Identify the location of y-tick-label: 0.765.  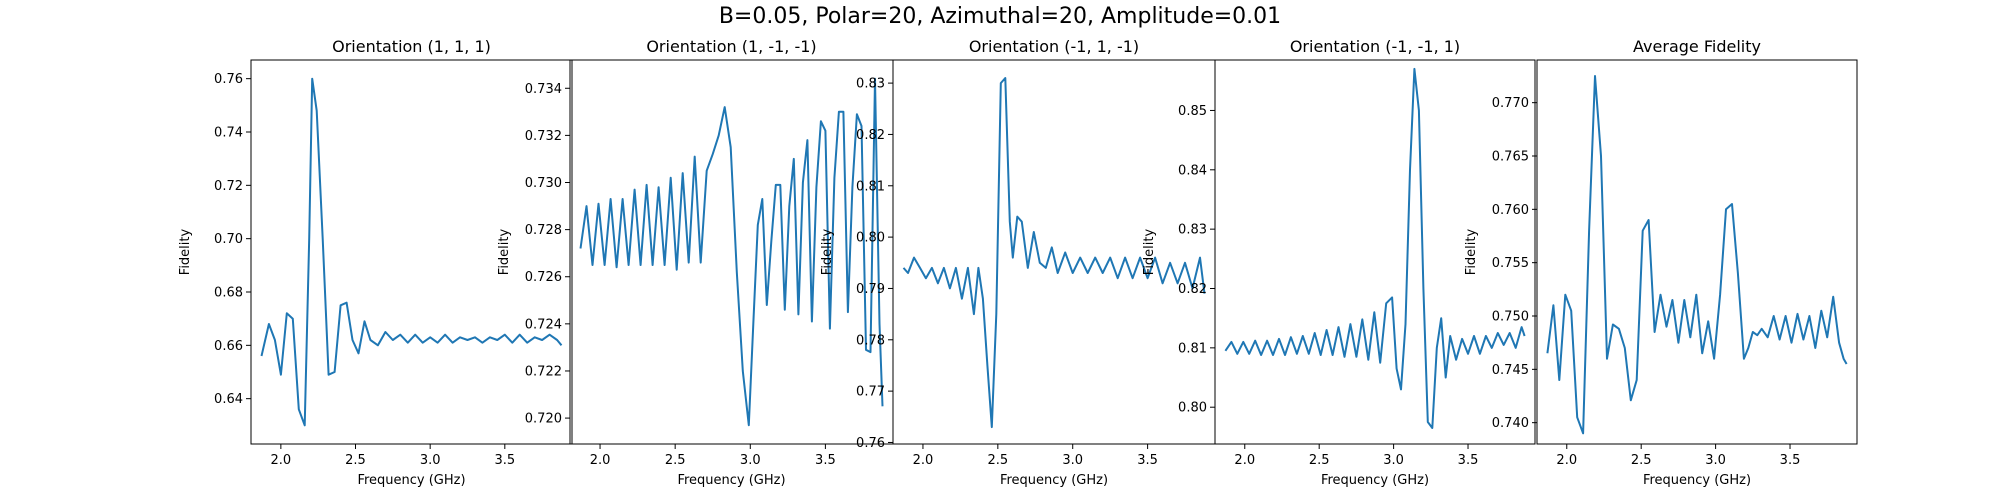
(1510, 157).